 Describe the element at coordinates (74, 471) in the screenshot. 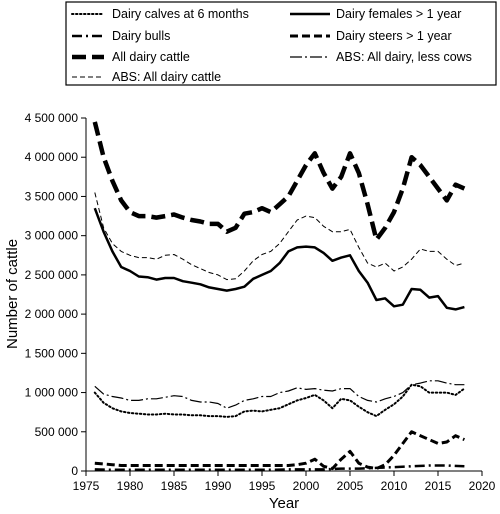

I see `y-tick-label: 0` at that location.